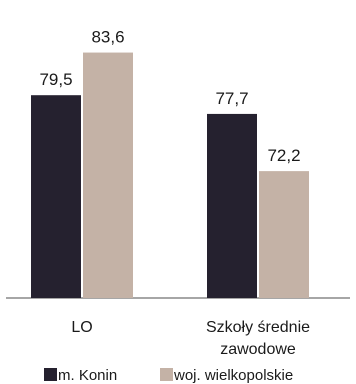 Image resolution: width=356 pixels, height=384 pixels. What do you see at coordinates (55, 79) in the screenshot?
I see `data-label-m-konin-0: 79,5` at bounding box center [55, 79].